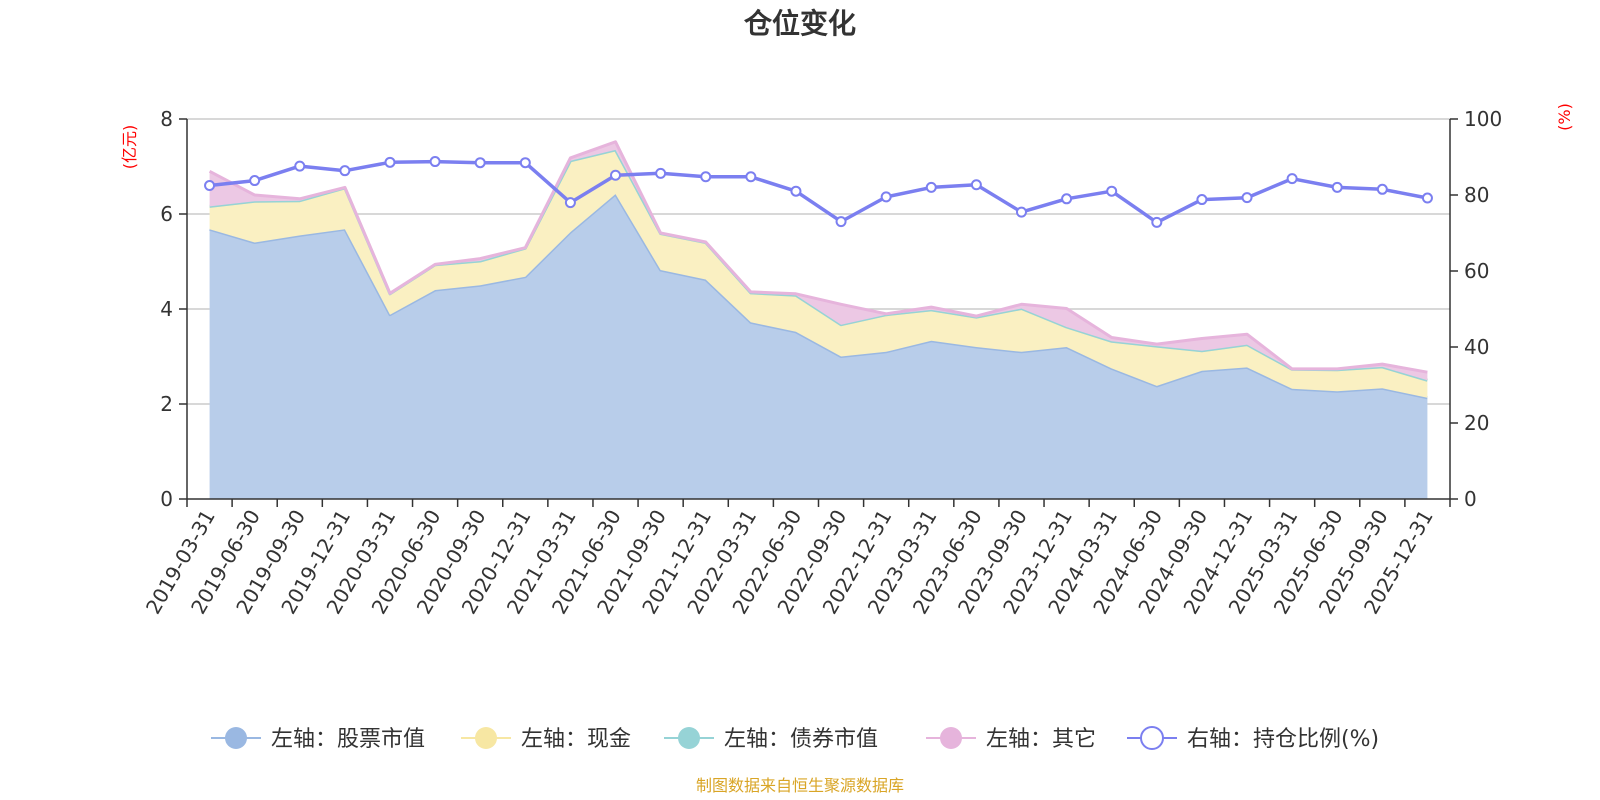 This screenshot has width=1600, height=800. I want to click on left-tick-label: 8, so click(166, 119).